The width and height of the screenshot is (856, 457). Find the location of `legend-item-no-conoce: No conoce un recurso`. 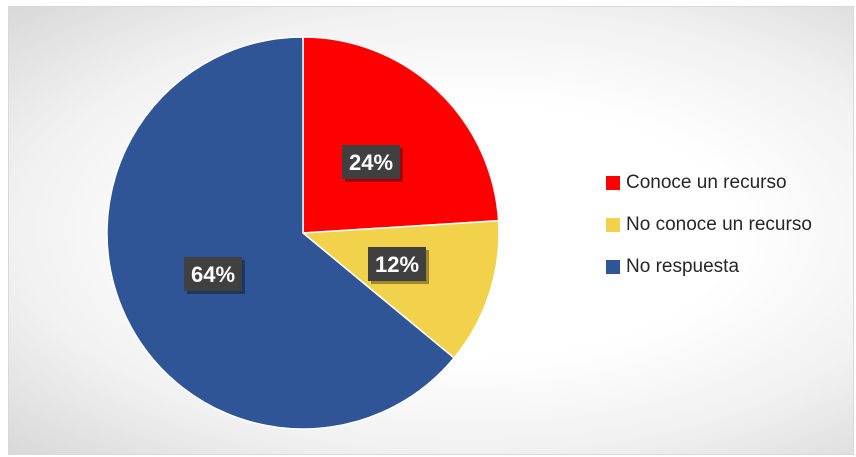

legend-item-no-conoce: No conoce un recurso is located at coordinates (709, 225).